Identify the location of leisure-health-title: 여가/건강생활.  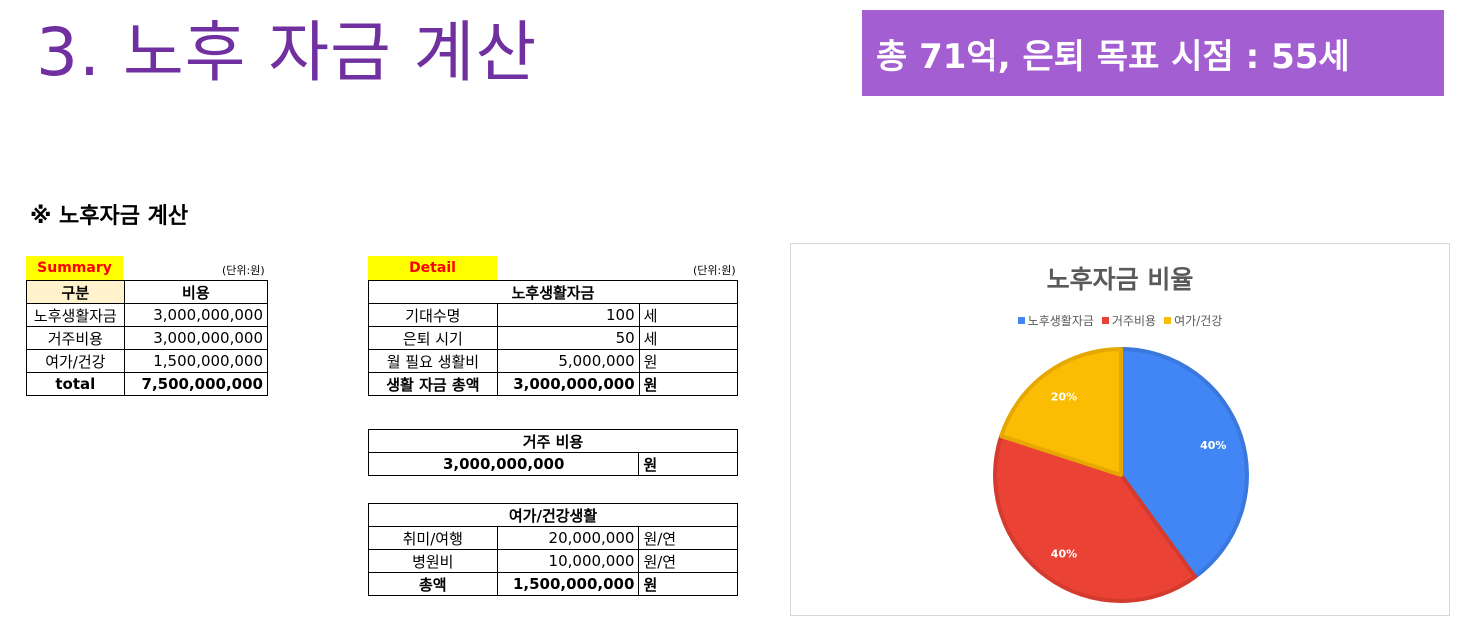
(553, 515).